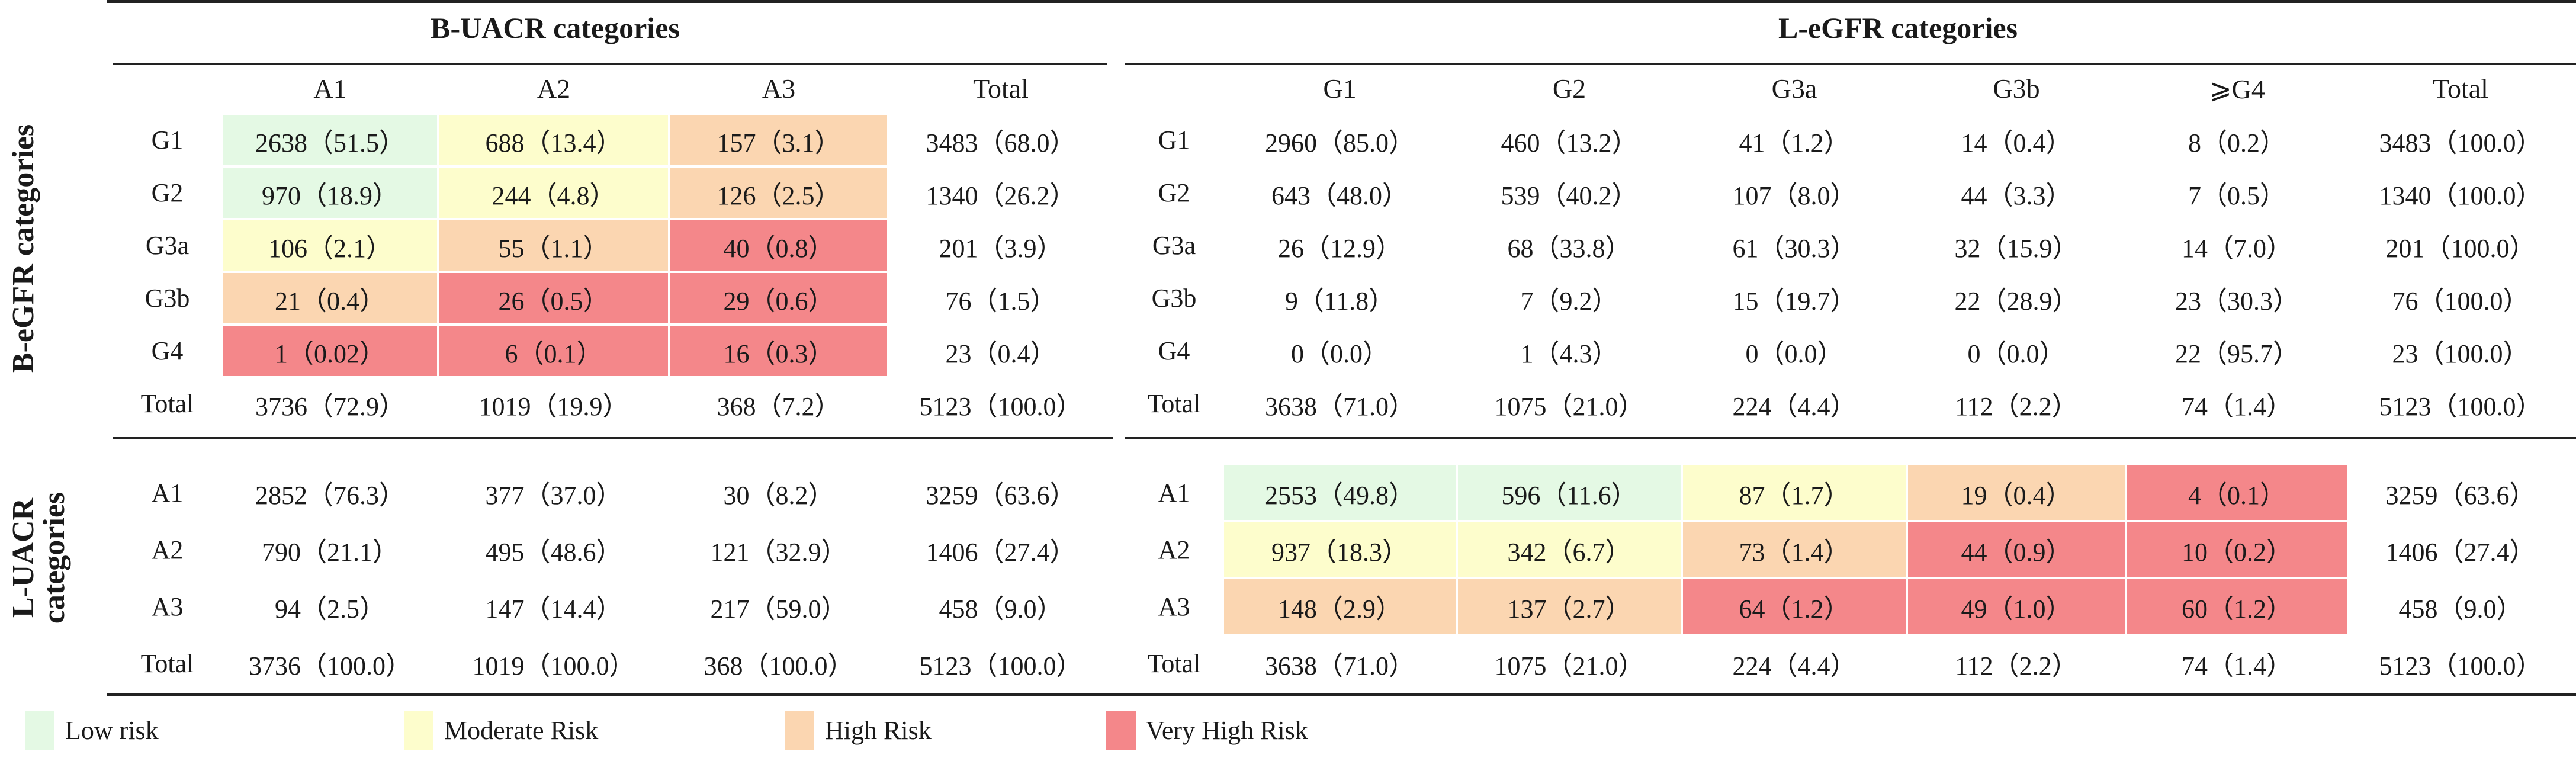  I want to click on left-bottom-cell: 368（100.0）, so click(779, 665).